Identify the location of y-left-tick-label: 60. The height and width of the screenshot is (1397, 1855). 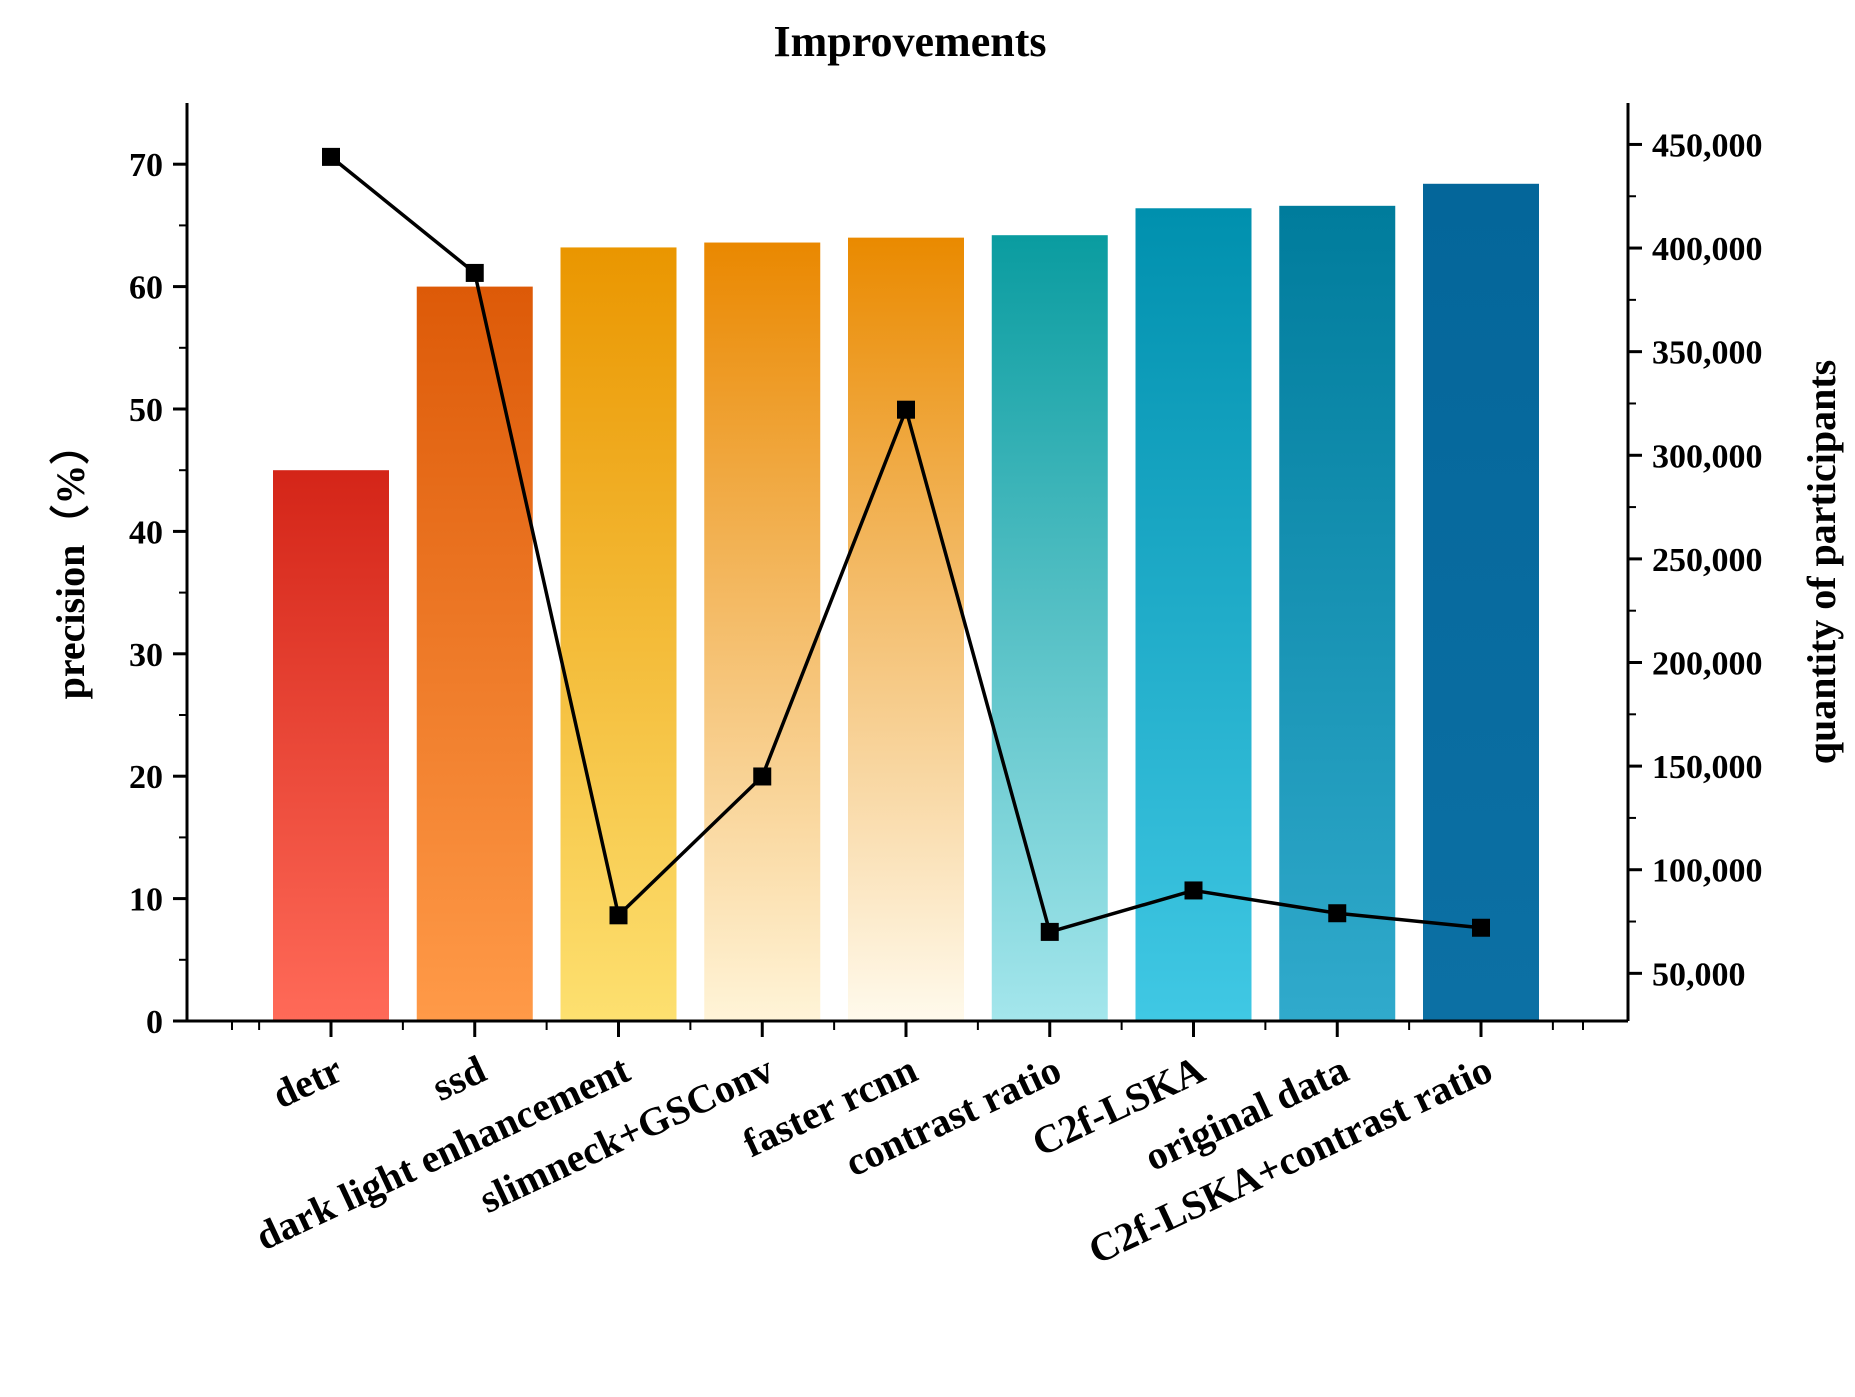
(146, 288).